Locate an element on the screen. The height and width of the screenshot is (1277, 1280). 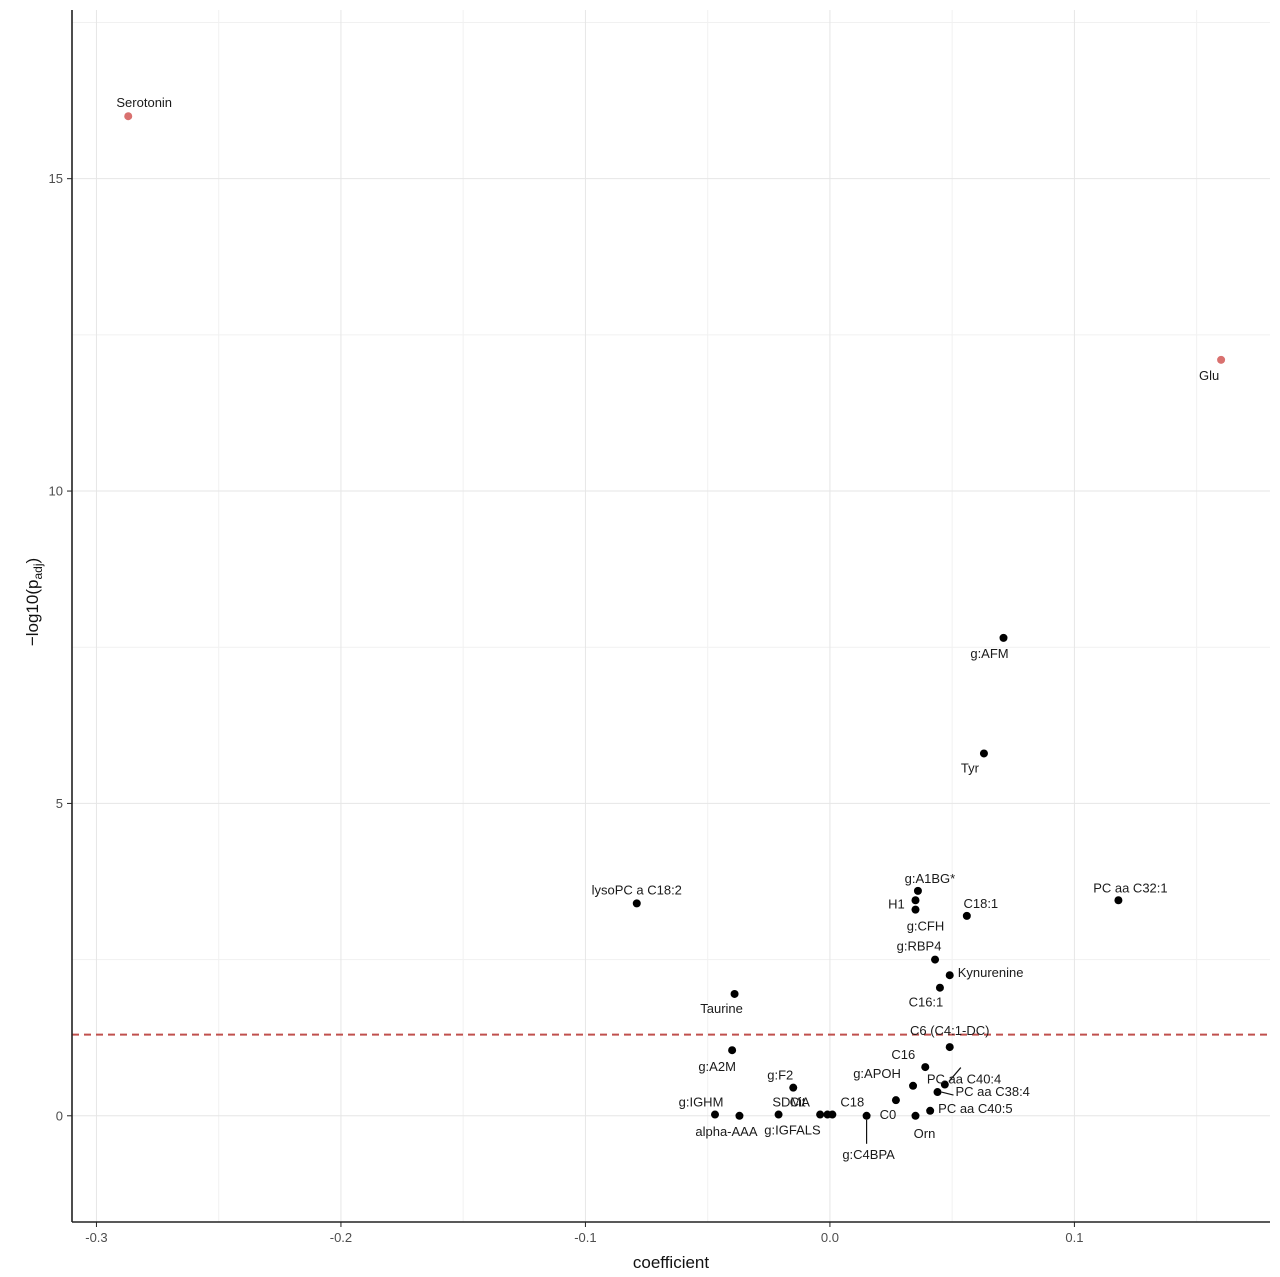
x-tick-label: 0.1 is located at coordinates (1074, 1237).